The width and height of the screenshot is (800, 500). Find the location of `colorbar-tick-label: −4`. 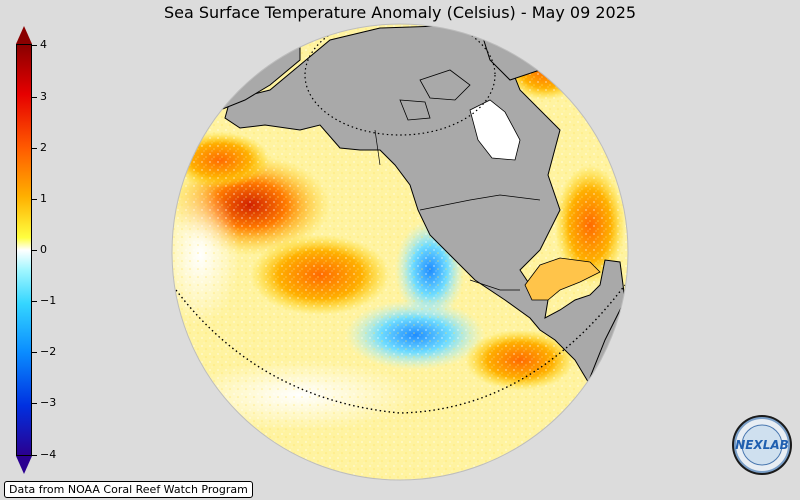

colorbar-tick-label: −4 is located at coordinates (48, 454).